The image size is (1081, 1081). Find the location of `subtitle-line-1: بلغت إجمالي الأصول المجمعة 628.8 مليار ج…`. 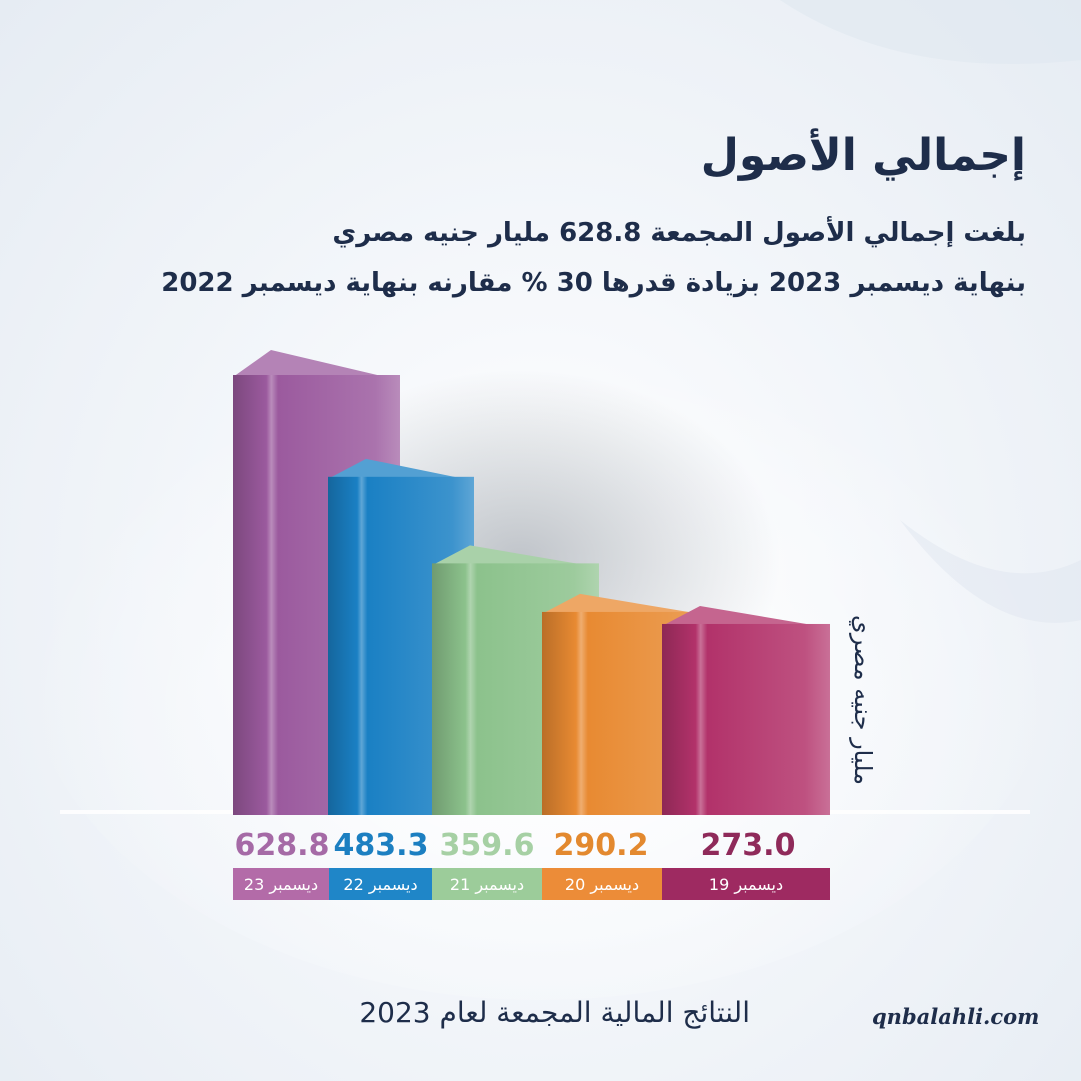

subtitle-line-1: بلغت إجمالي الأصول المجمعة 628.8 مليار ج… is located at coordinates (679, 233).